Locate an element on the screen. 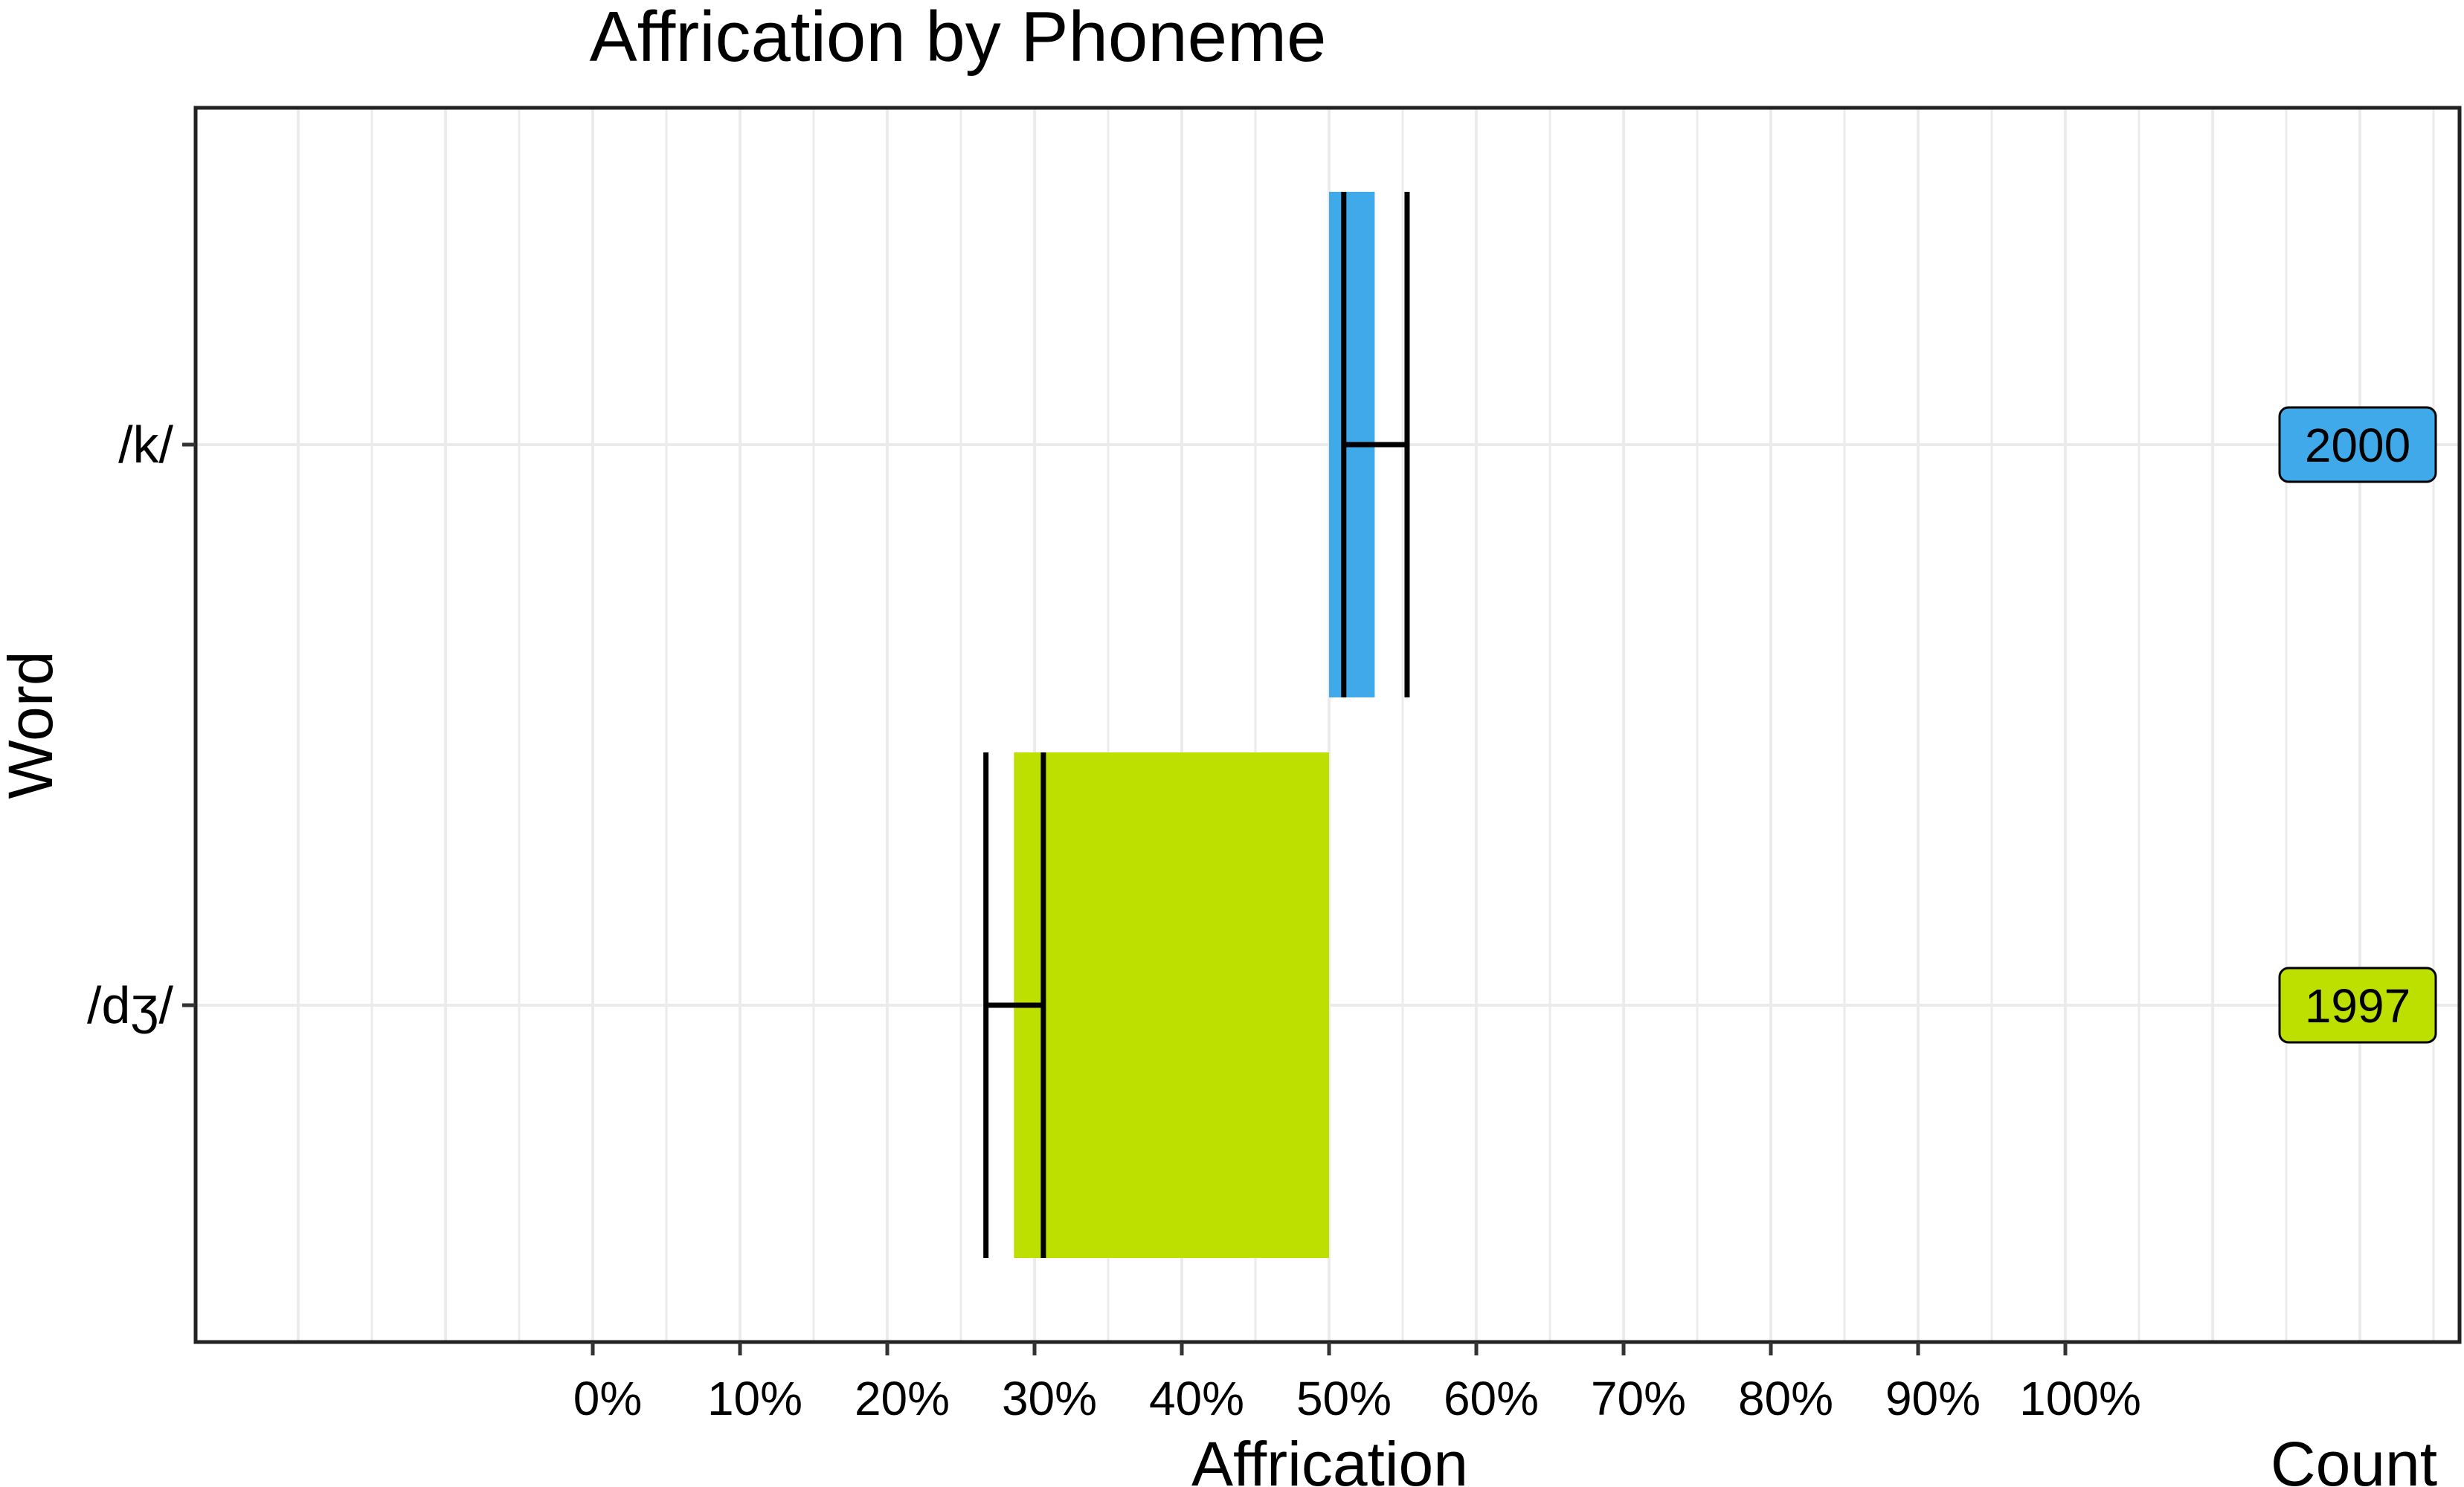  x-axis: 0% 10% 20% 30% 40% 50% 60% 70% 80% 90% 100% is located at coordinates (1357, 1383).